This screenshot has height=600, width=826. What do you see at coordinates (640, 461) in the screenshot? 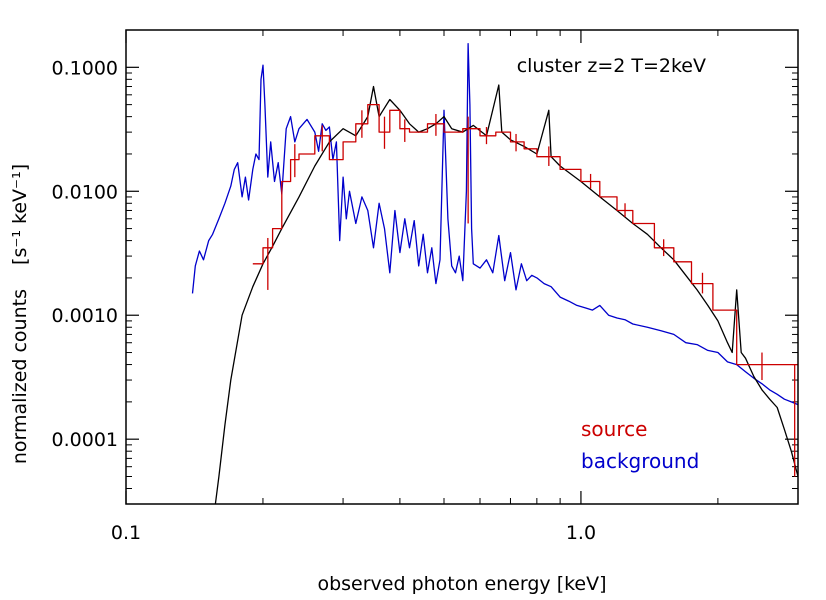
I see `legend-background: background` at bounding box center [640, 461].